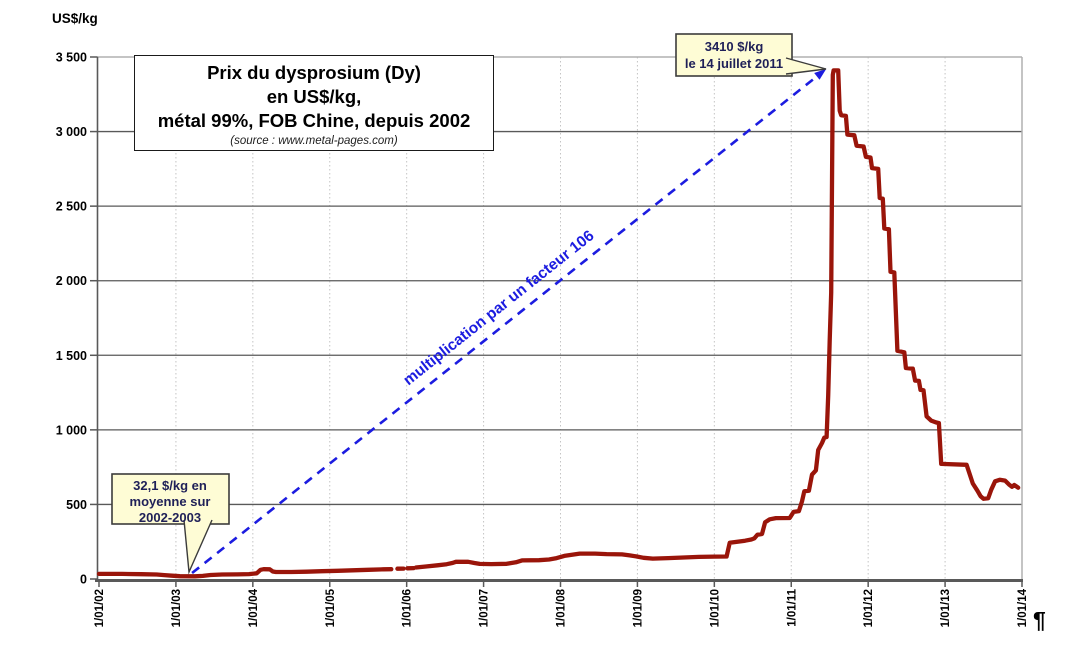 This screenshot has width=1080, height=670. What do you see at coordinates (83, 580) in the screenshot?
I see `y-tick-label: 0` at bounding box center [83, 580].